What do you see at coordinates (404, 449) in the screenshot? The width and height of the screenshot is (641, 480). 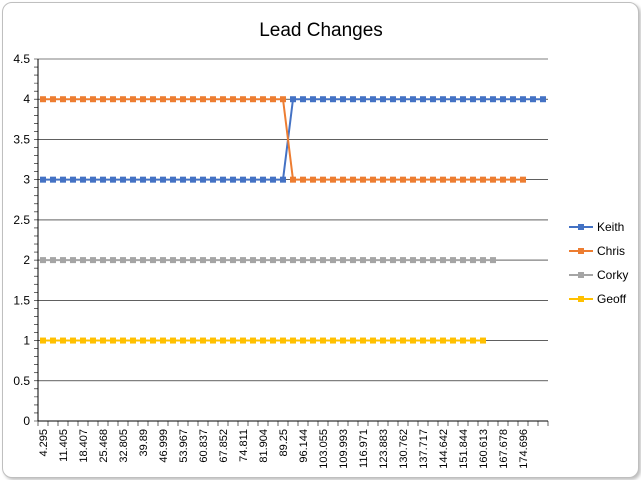 I see `x-tick-label: 130.762` at bounding box center [404, 449].